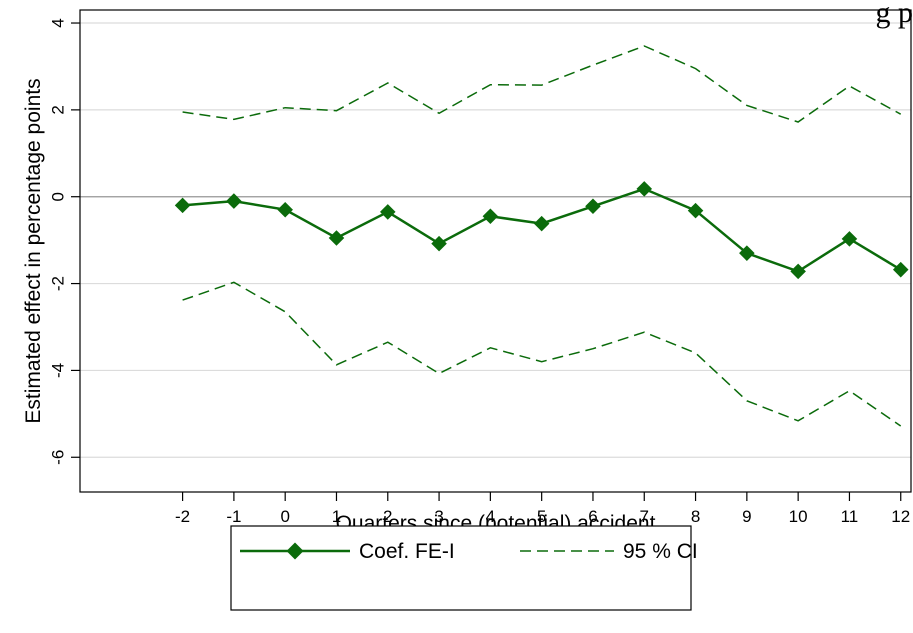  What do you see at coordinates (407, 551) in the screenshot?
I see `legend-label-coef: Coef. FE-I` at bounding box center [407, 551].